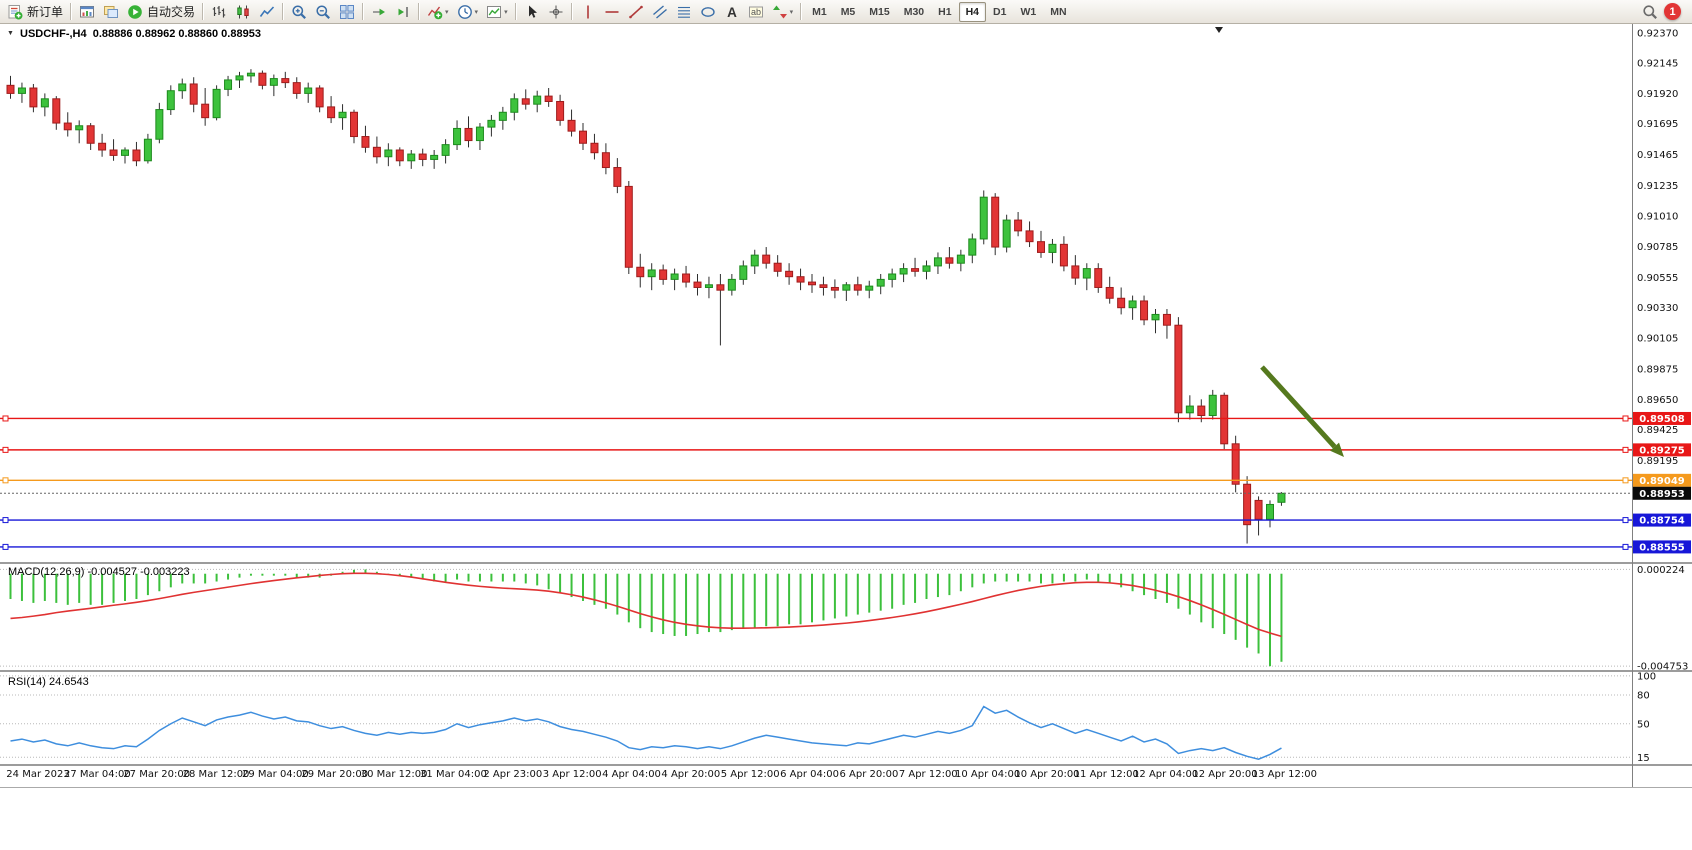 This screenshot has height=850, width=1692. What do you see at coordinates (816, 520) in the screenshot?
I see `horizontal-line-0.88754` at bounding box center [816, 520].